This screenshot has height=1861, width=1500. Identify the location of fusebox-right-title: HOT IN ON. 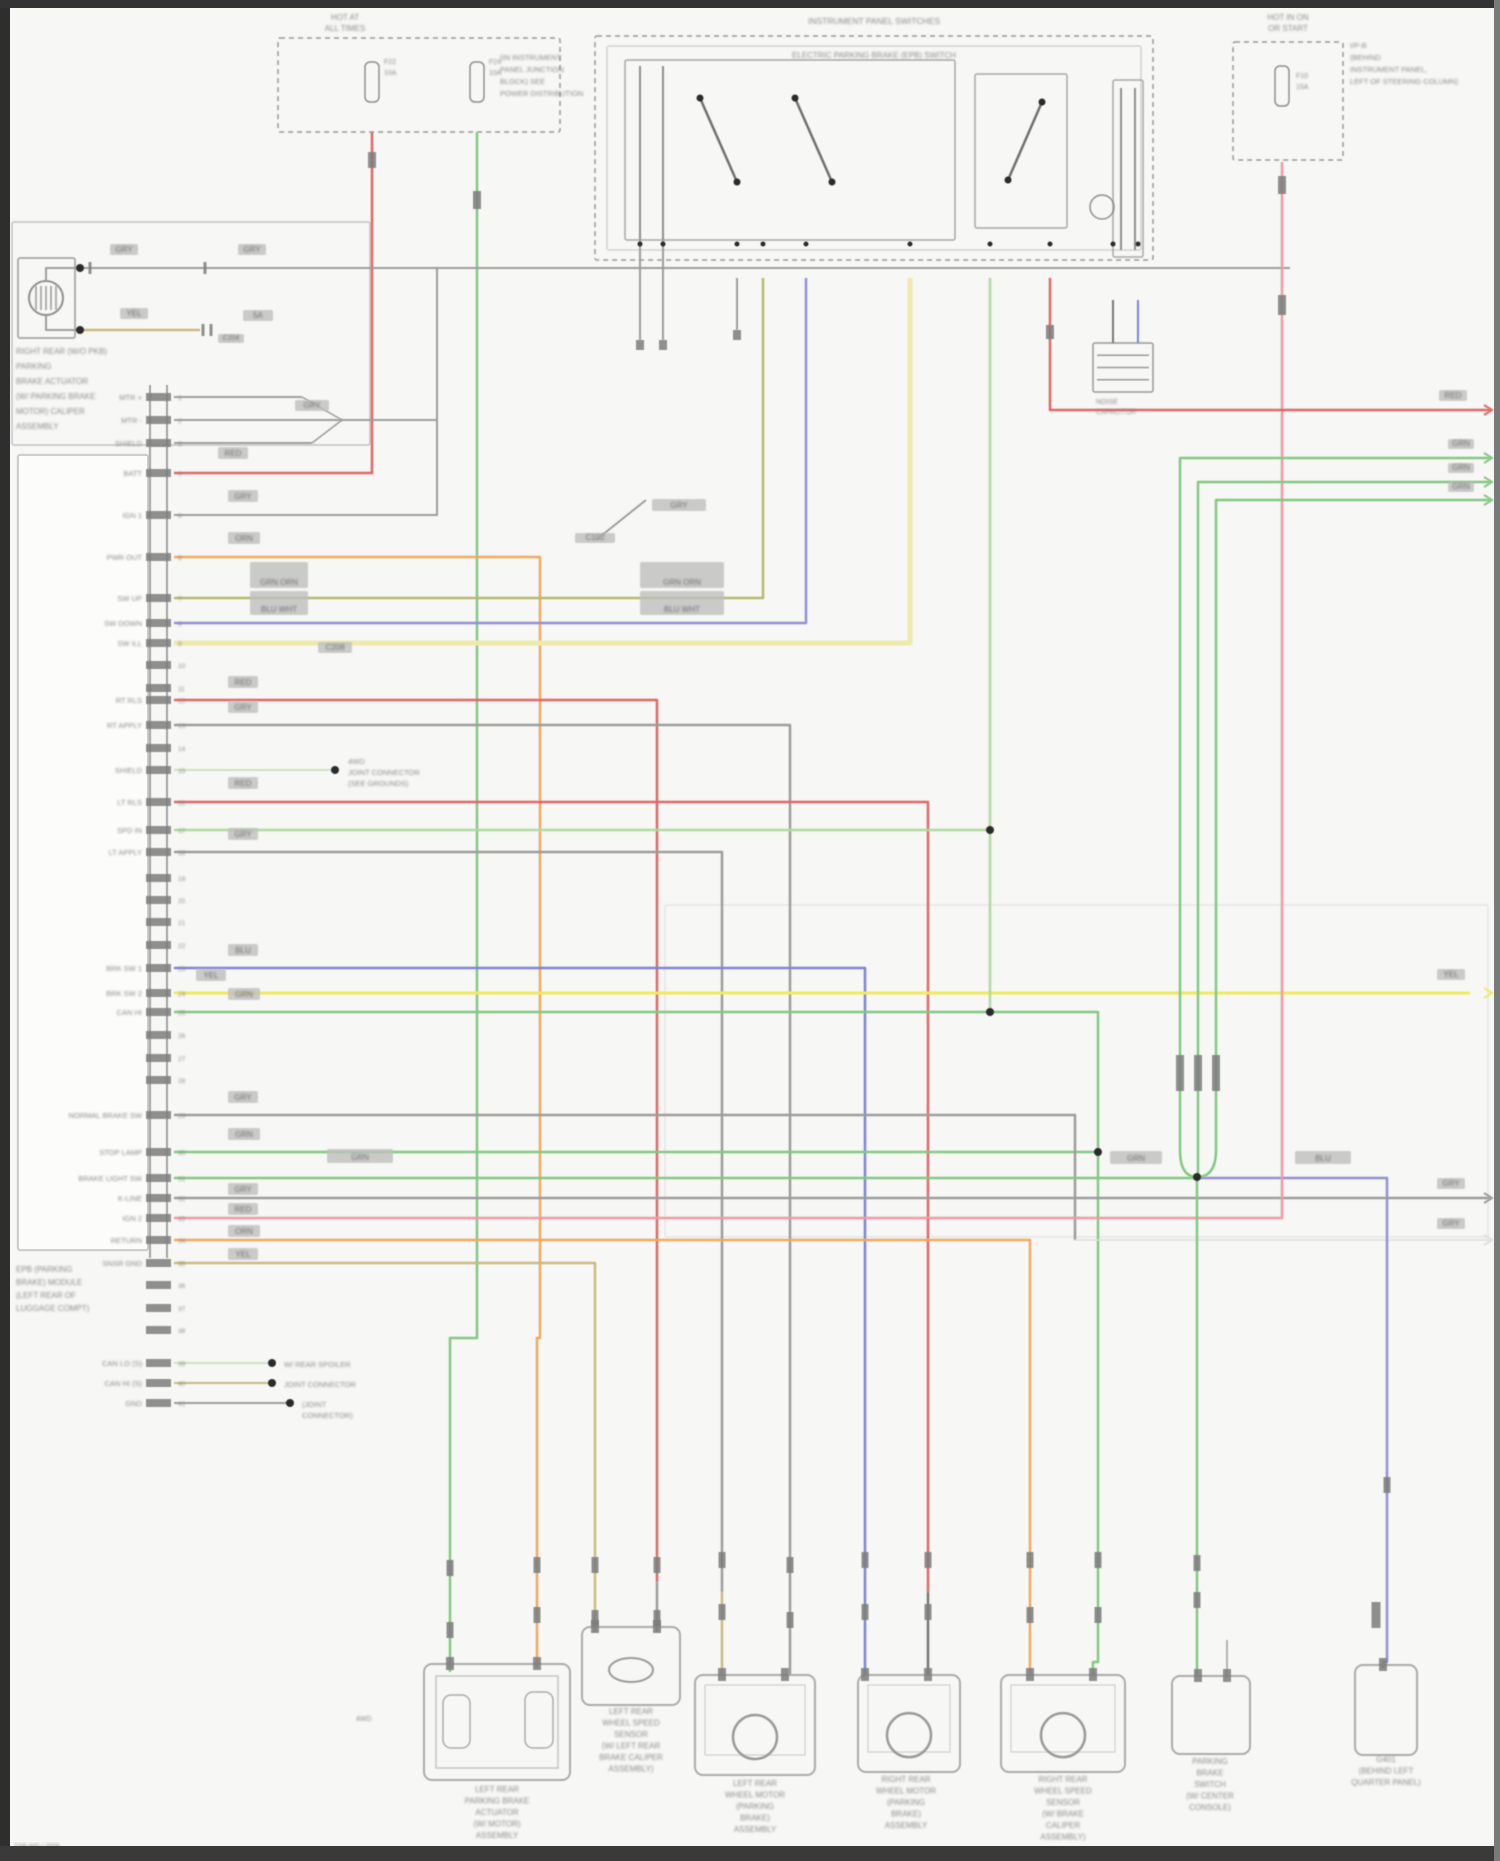
(1287, 17).